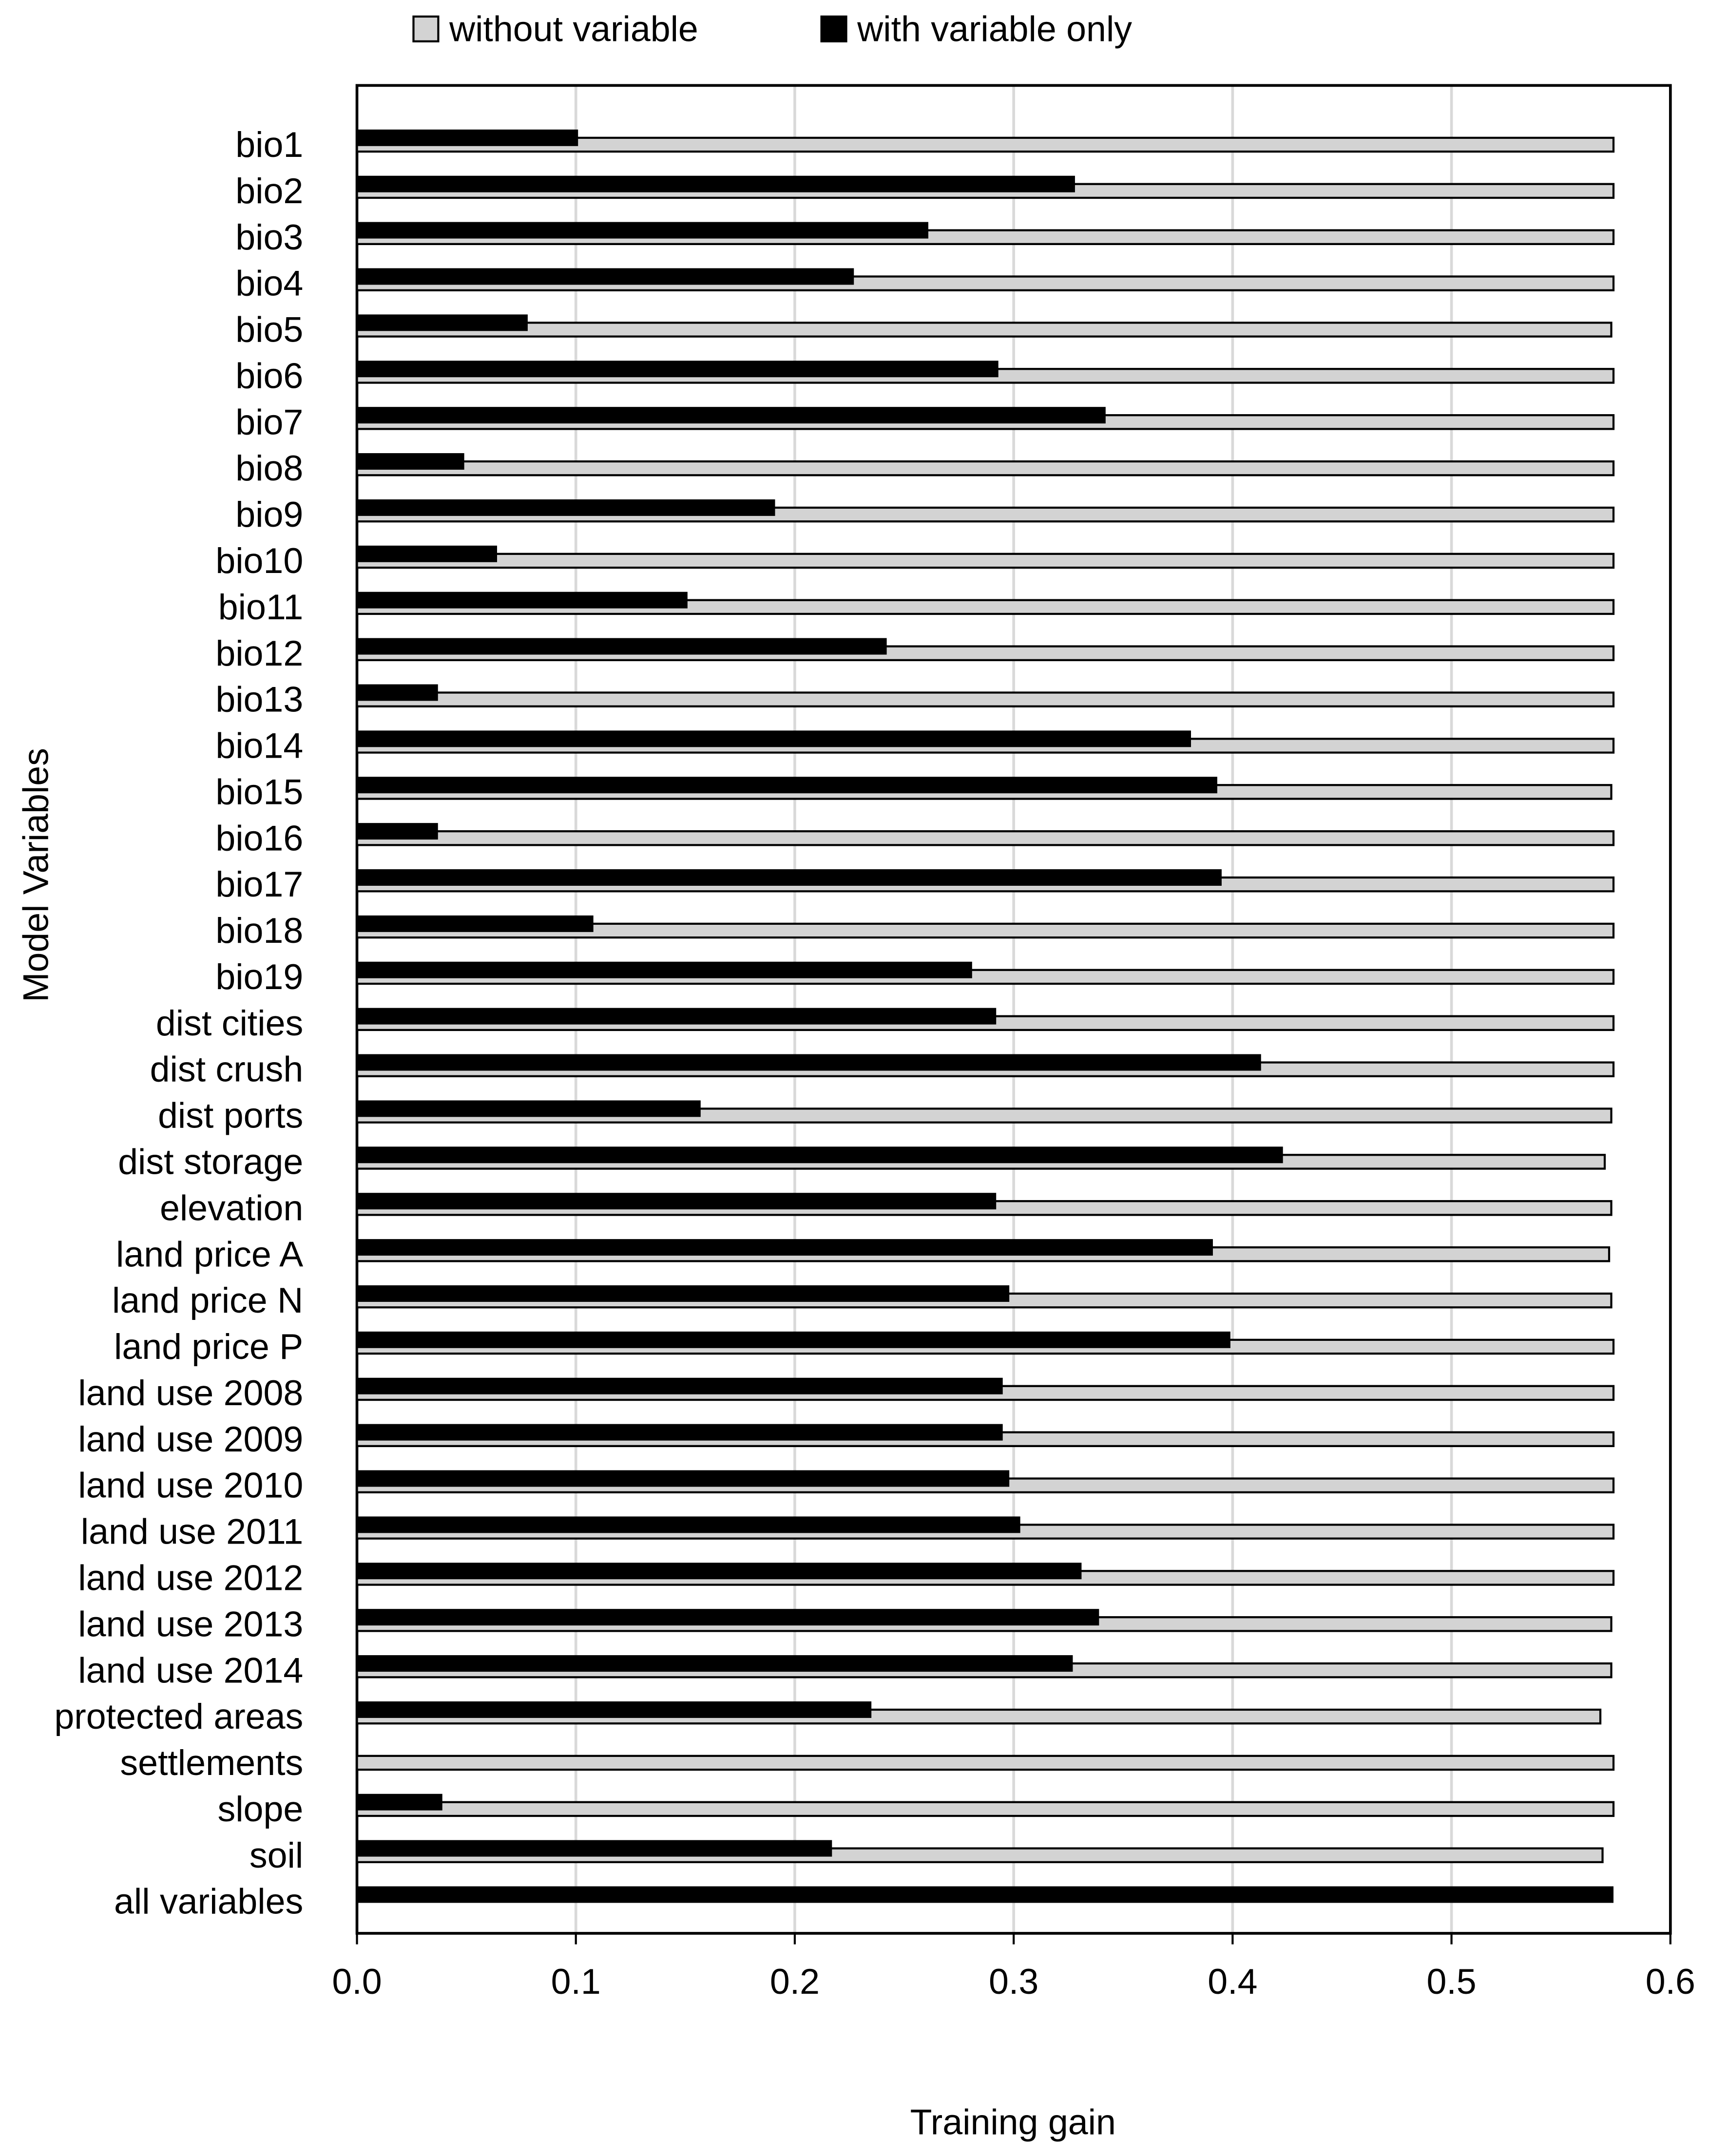  I want to click on y-tick-label: bio6, so click(269, 375).